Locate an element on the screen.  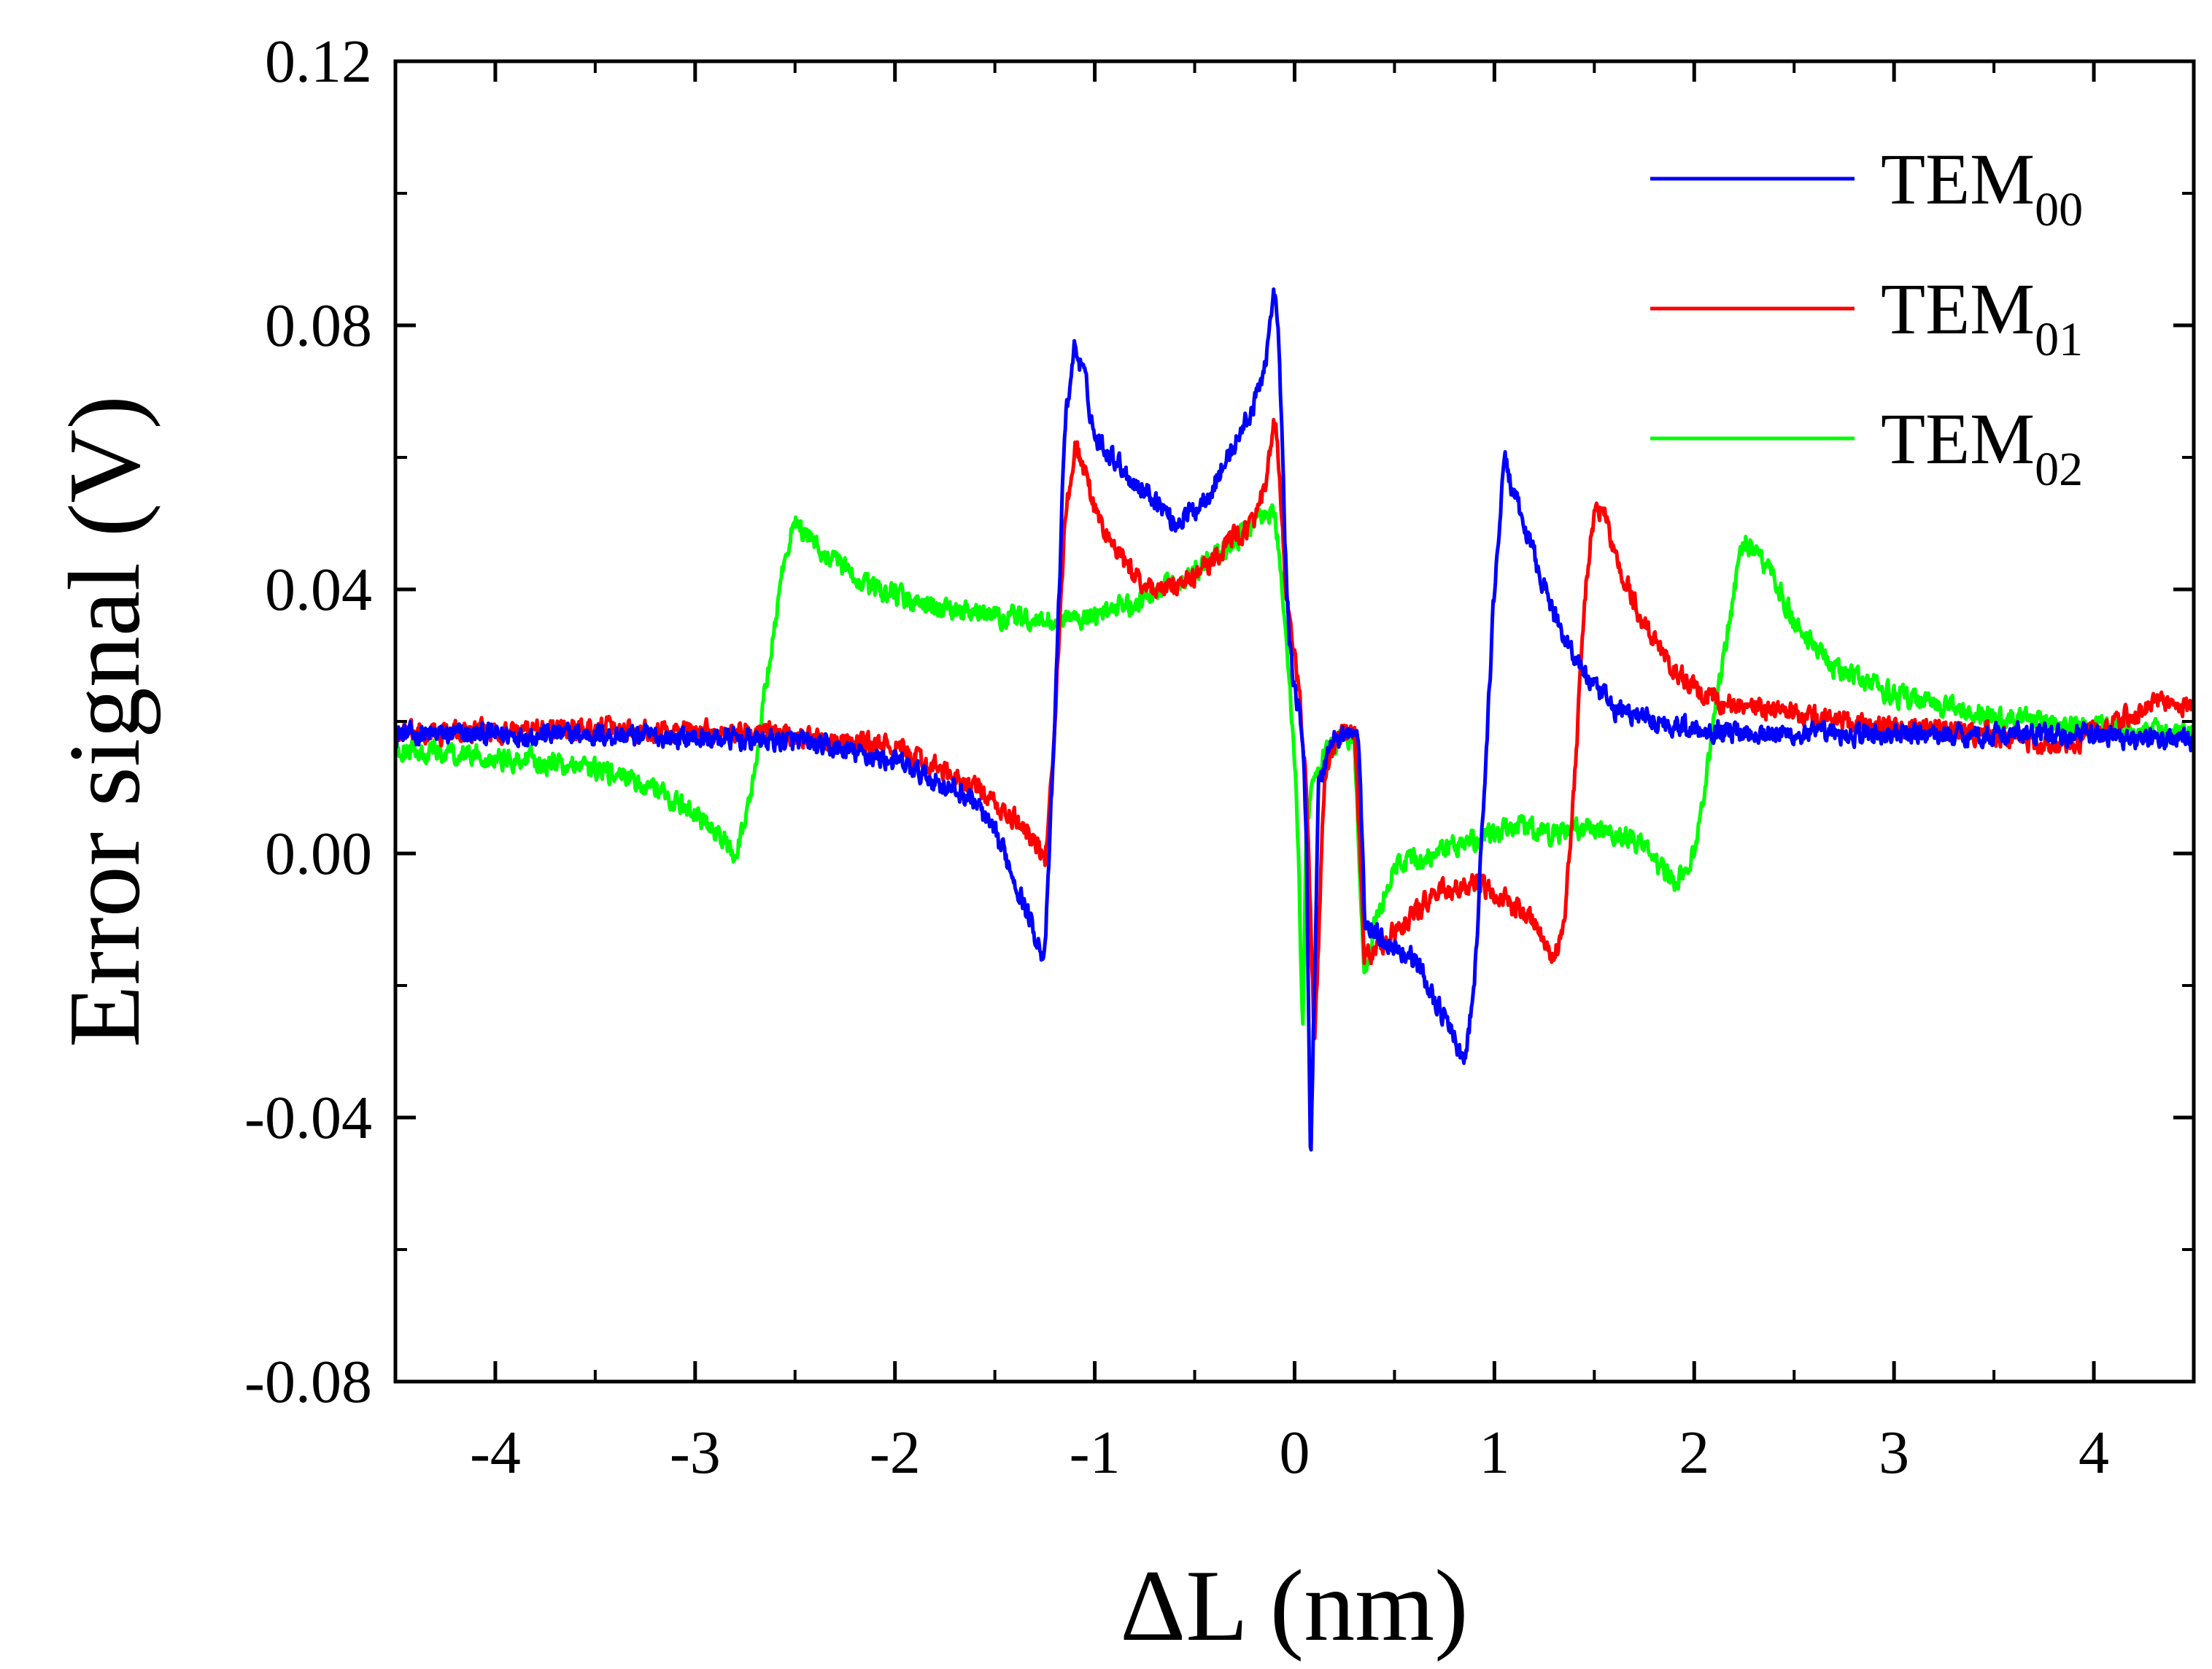
x-tick-label: 1 is located at coordinates (1494, 1453).